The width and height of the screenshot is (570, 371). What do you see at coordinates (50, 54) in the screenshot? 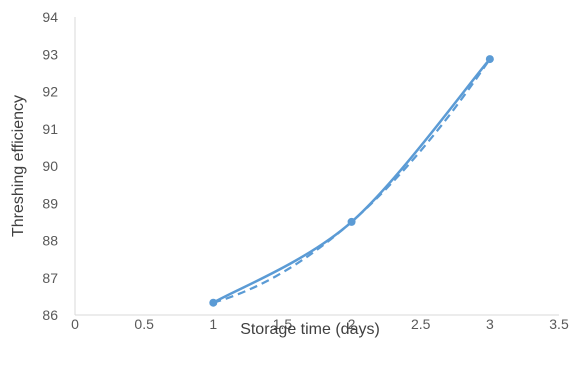
I see `y-tick-label: 93` at bounding box center [50, 54].